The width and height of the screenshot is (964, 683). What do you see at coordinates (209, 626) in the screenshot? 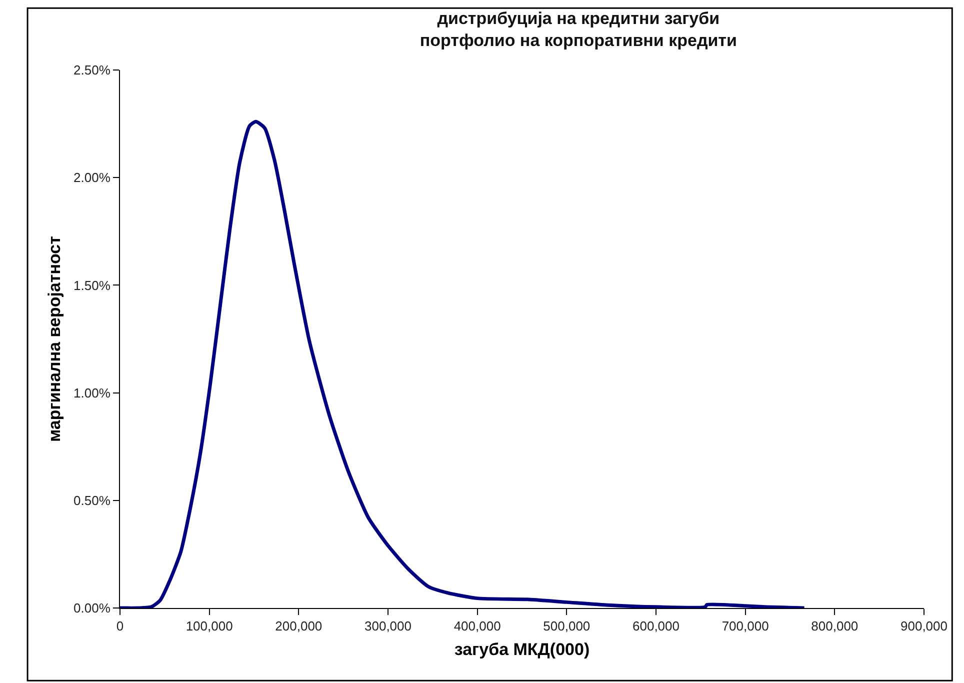
I see `x-tick-label: 100,000` at bounding box center [209, 626].